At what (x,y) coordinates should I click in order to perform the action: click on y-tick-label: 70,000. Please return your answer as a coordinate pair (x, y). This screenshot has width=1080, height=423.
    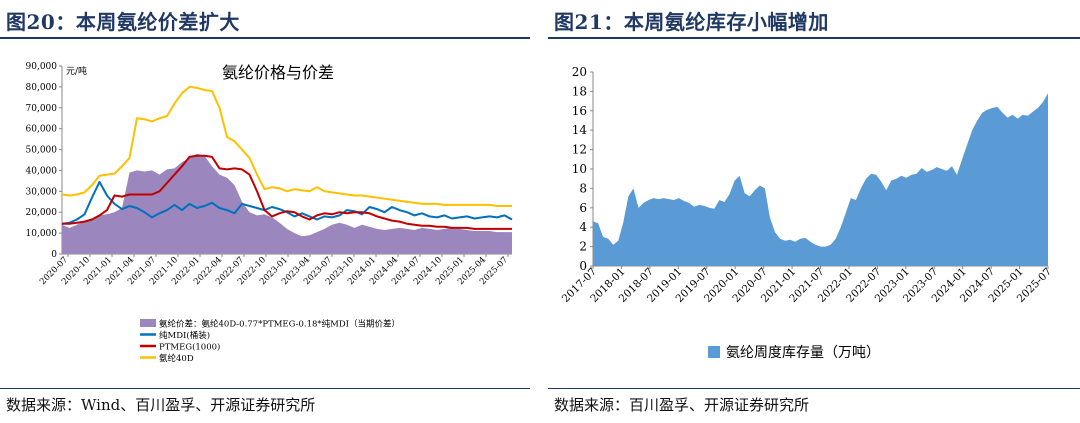
    Looking at the image, I should click on (42, 109).